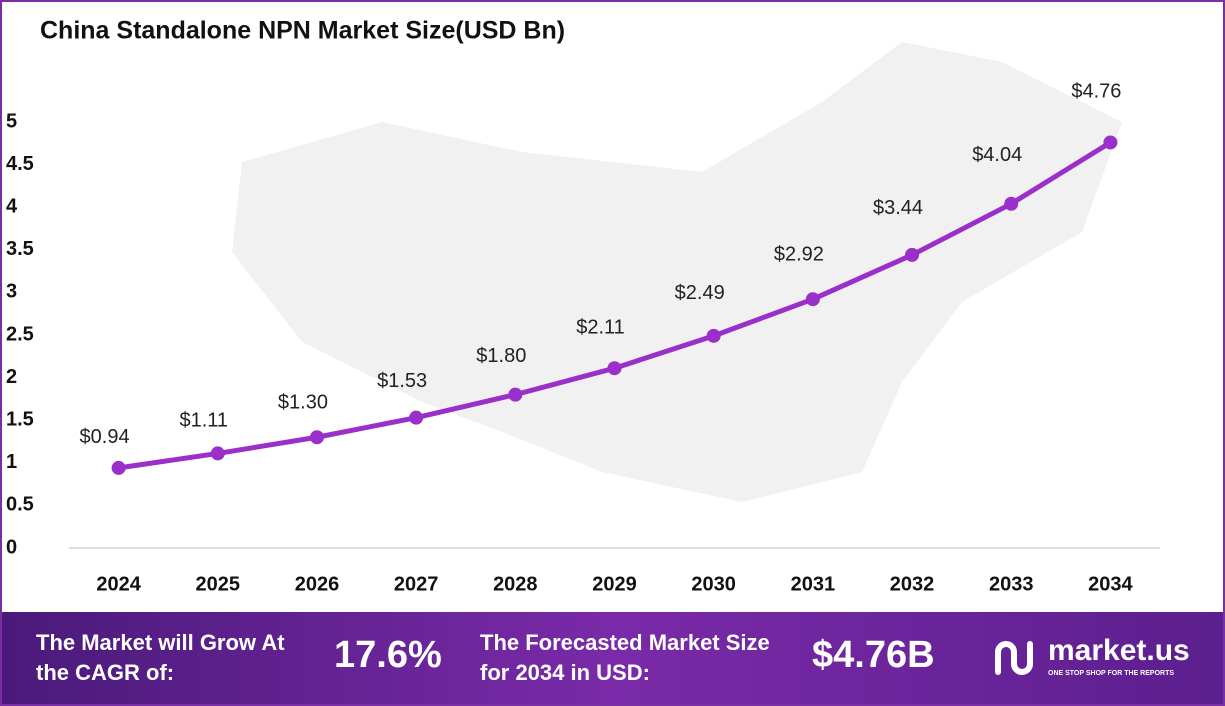 The width and height of the screenshot is (1225, 706). What do you see at coordinates (20, 249) in the screenshot?
I see `y-tick-label: 3.5` at bounding box center [20, 249].